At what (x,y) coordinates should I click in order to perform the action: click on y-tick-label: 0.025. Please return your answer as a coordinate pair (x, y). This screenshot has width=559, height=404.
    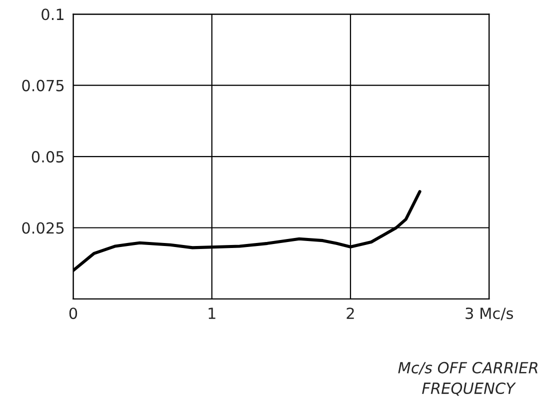
    Looking at the image, I should click on (43, 228).